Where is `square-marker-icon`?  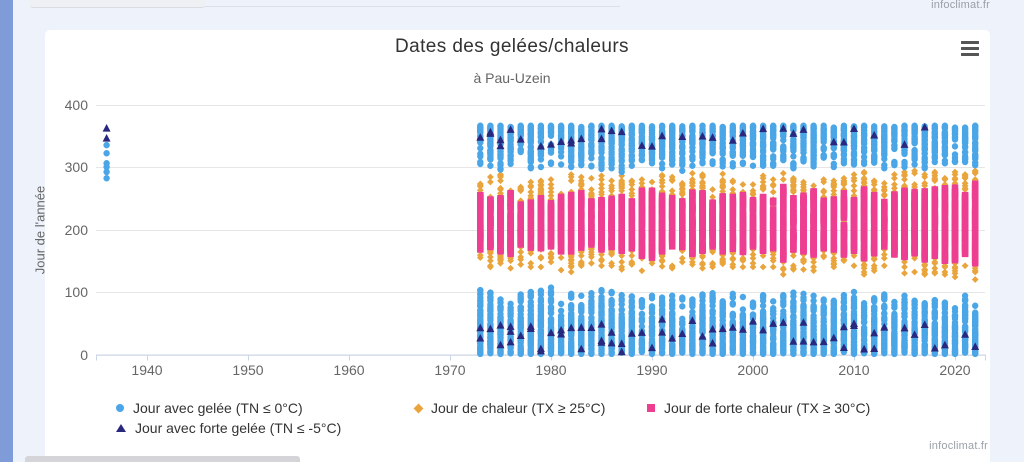 square-marker-icon is located at coordinates (651, 408).